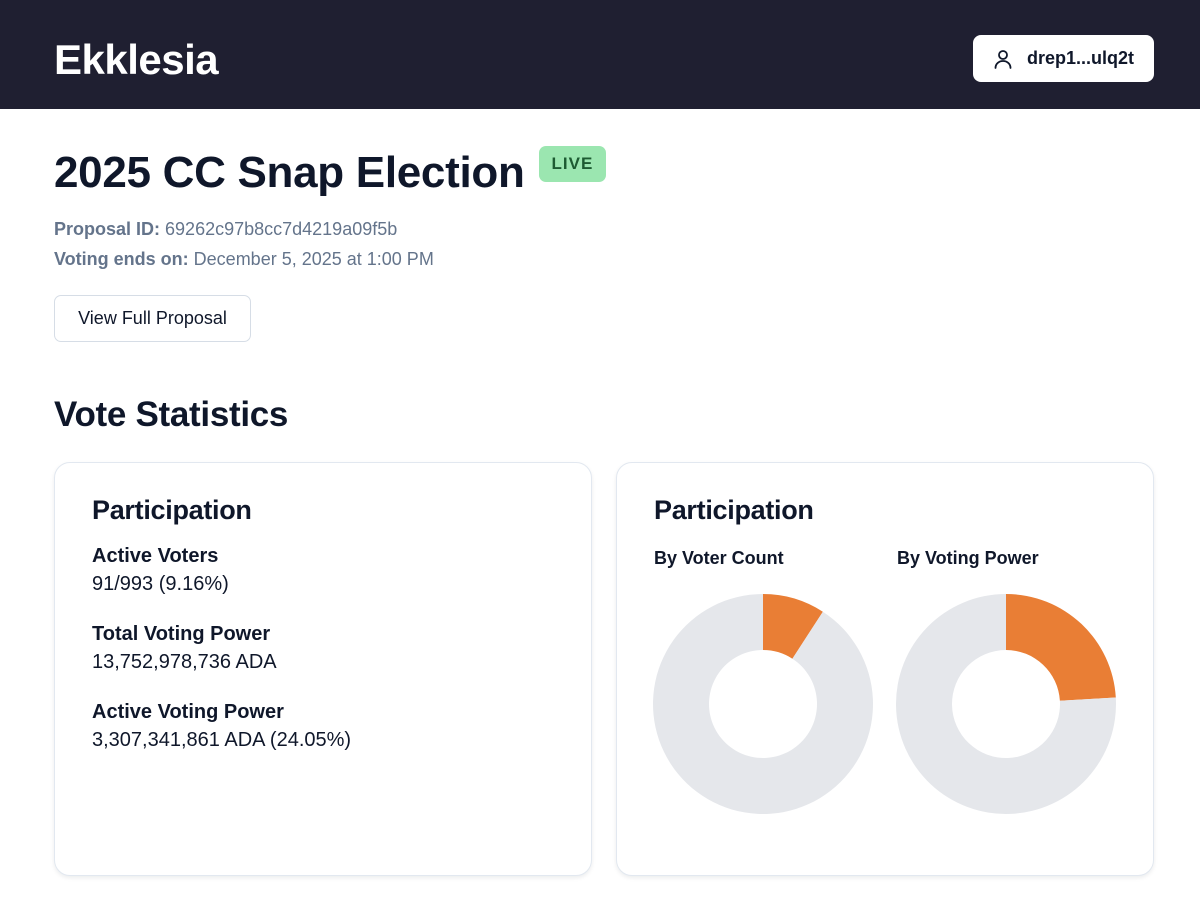 Image resolution: width=1200 pixels, height=922 pixels. I want to click on voter-count-donut-chart, so click(763, 704).